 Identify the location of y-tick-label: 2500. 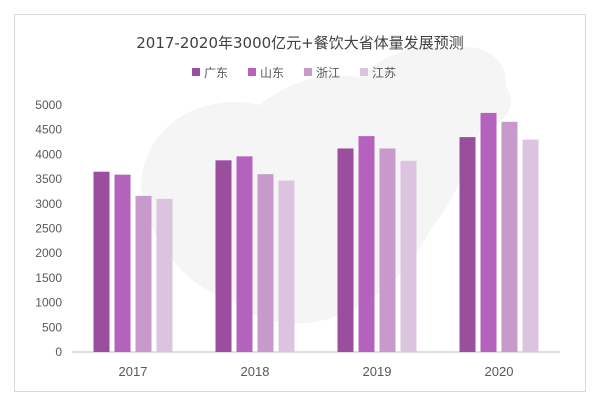
(48, 229).